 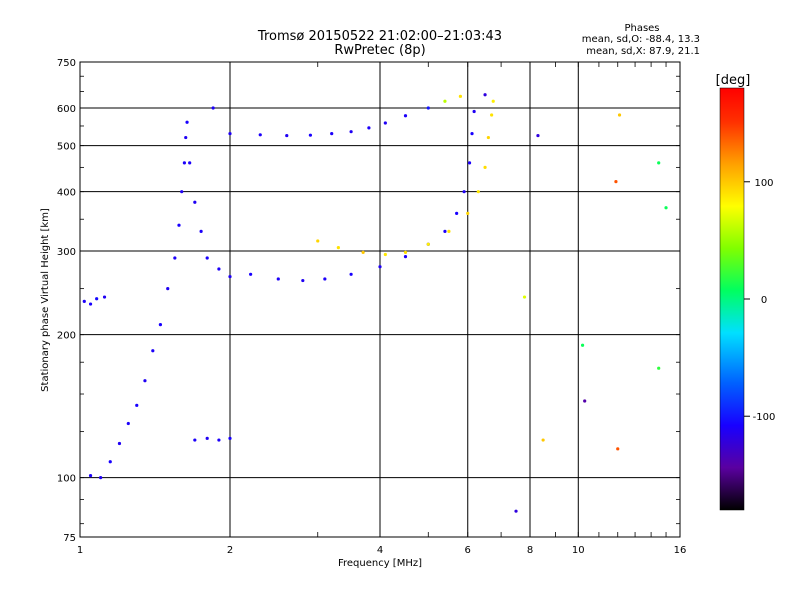 What do you see at coordinates (380, 563) in the screenshot?
I see `x-axis-label: Frequency [MHz]` at bounding box center [380, 563].